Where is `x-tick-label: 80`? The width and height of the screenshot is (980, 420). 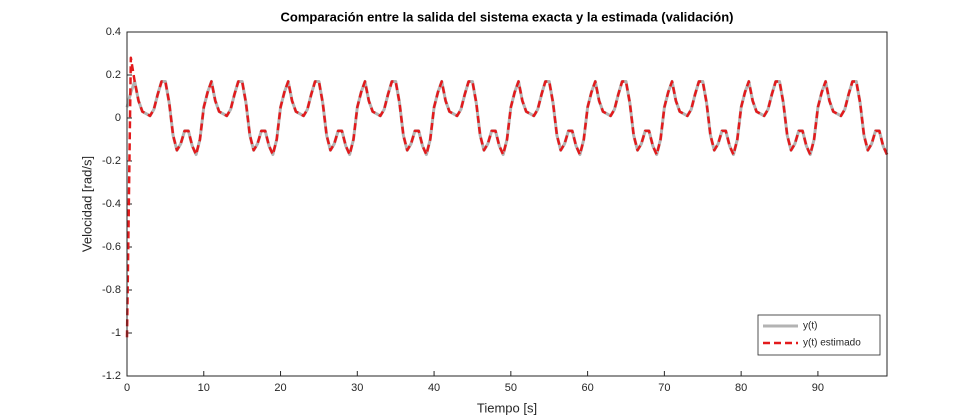
x-tick-label: 80 is located at coordinates (741, 388).